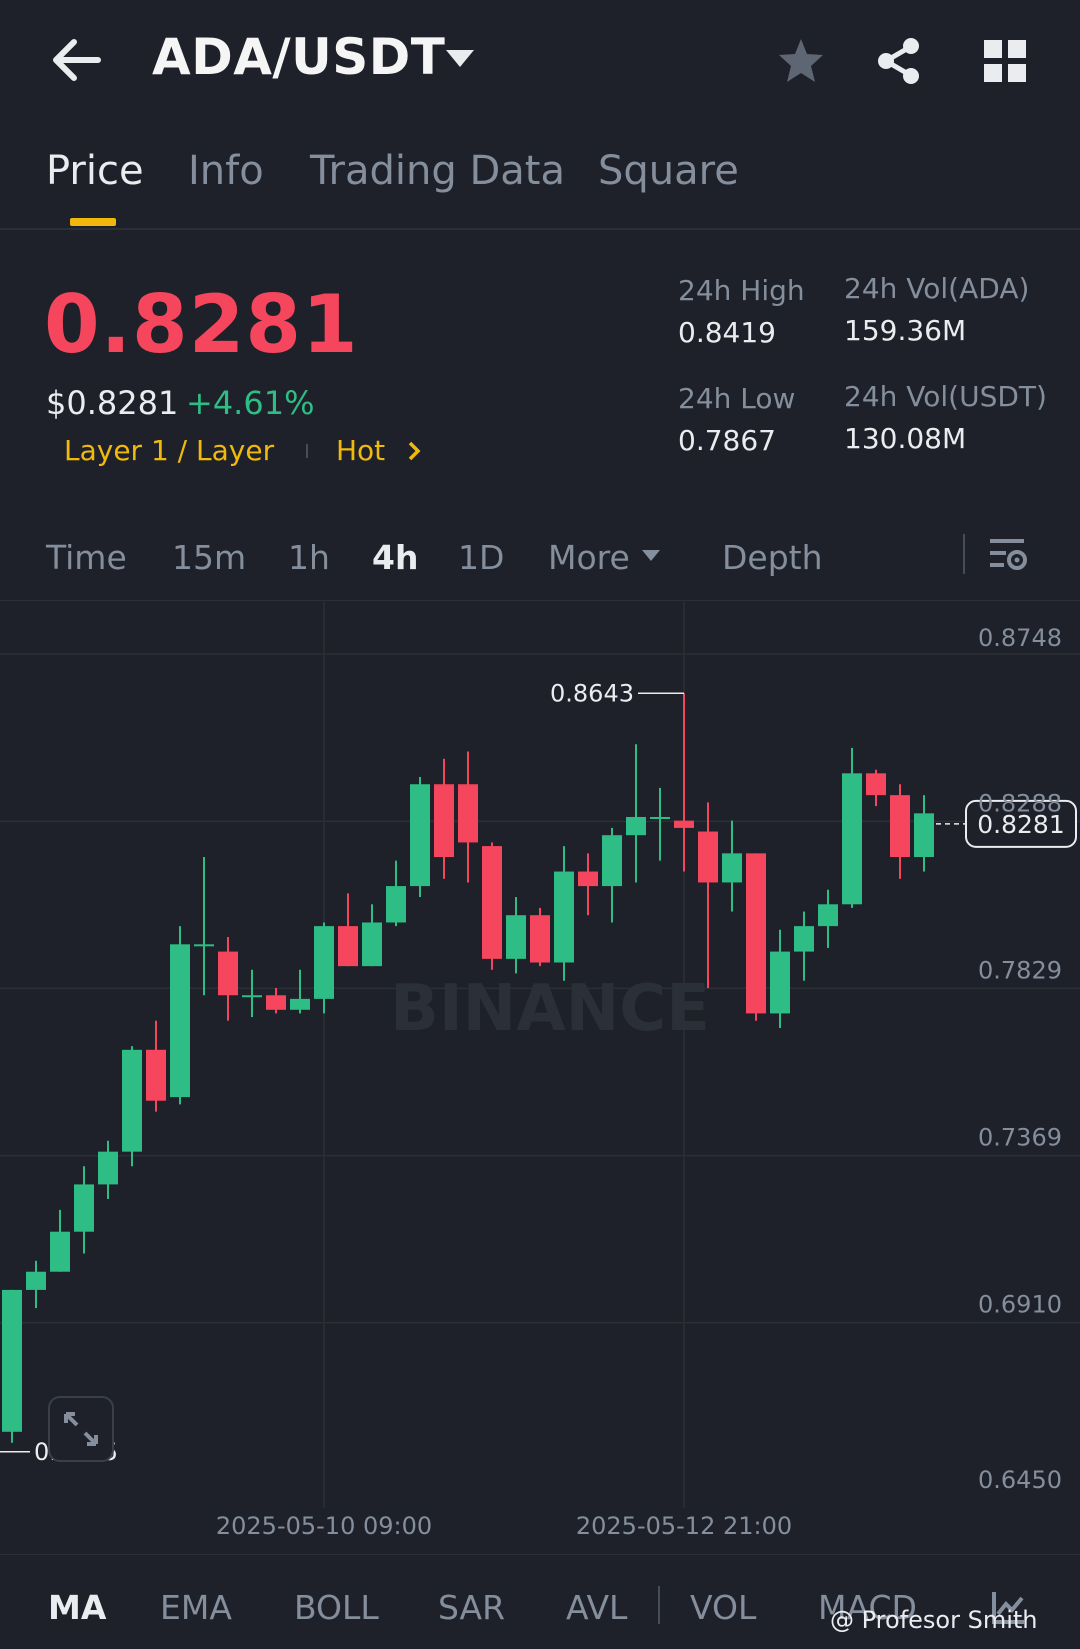 The width and height of the screenshot is (1080, 1649). What do you see at coordinates (437, 171) in the screenshot?
I see `tab-trading-data: Trading Data` at bounding box center [437, 171].